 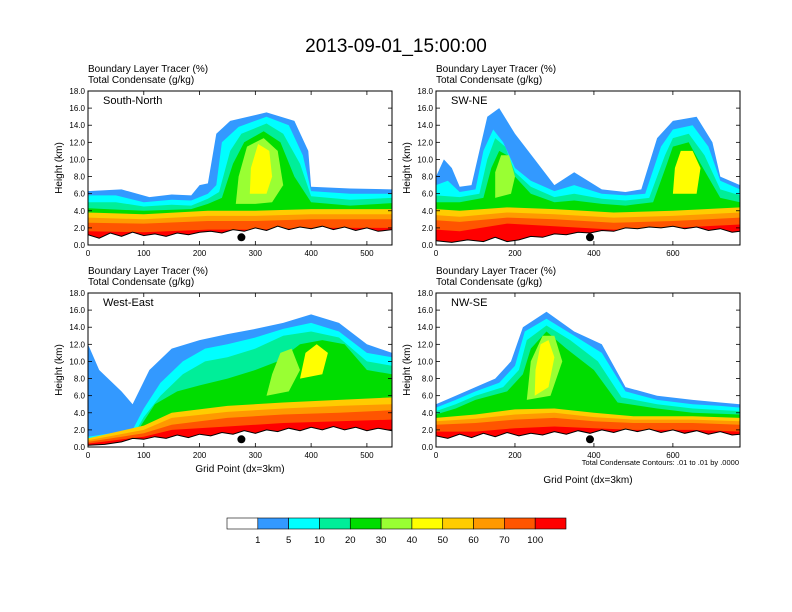 What do you see at coordinates (504, 540) in the screenshot?
I see `colorbar-label: 70` at bounding box center [504, 540].